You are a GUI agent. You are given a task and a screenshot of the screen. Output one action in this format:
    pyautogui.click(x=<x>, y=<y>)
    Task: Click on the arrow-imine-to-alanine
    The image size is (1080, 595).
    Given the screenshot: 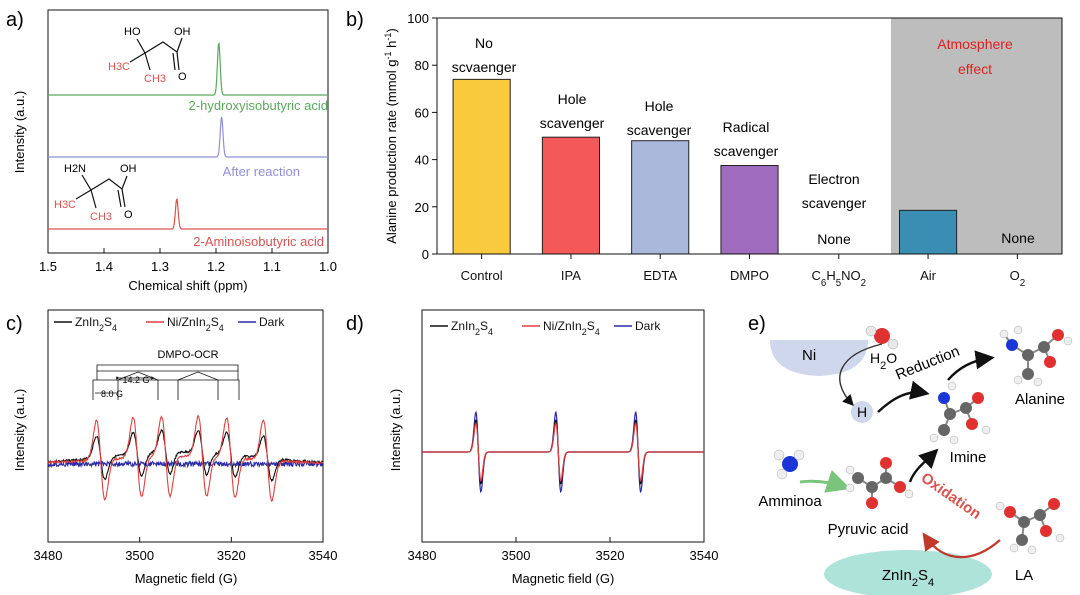 What is the action you would take?
    pyautogui.click(x=971, y=365)
    